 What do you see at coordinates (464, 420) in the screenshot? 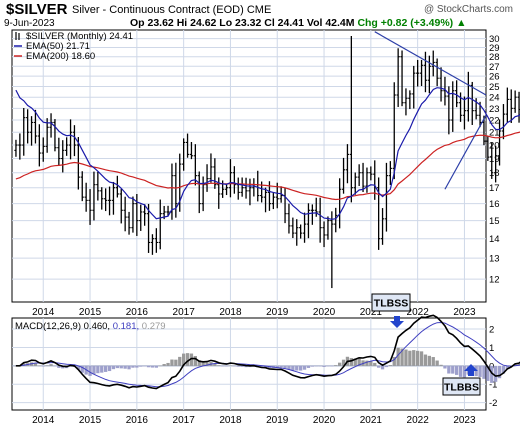
I see `year-tick-label: 2023` at bounding box center [464, 420].